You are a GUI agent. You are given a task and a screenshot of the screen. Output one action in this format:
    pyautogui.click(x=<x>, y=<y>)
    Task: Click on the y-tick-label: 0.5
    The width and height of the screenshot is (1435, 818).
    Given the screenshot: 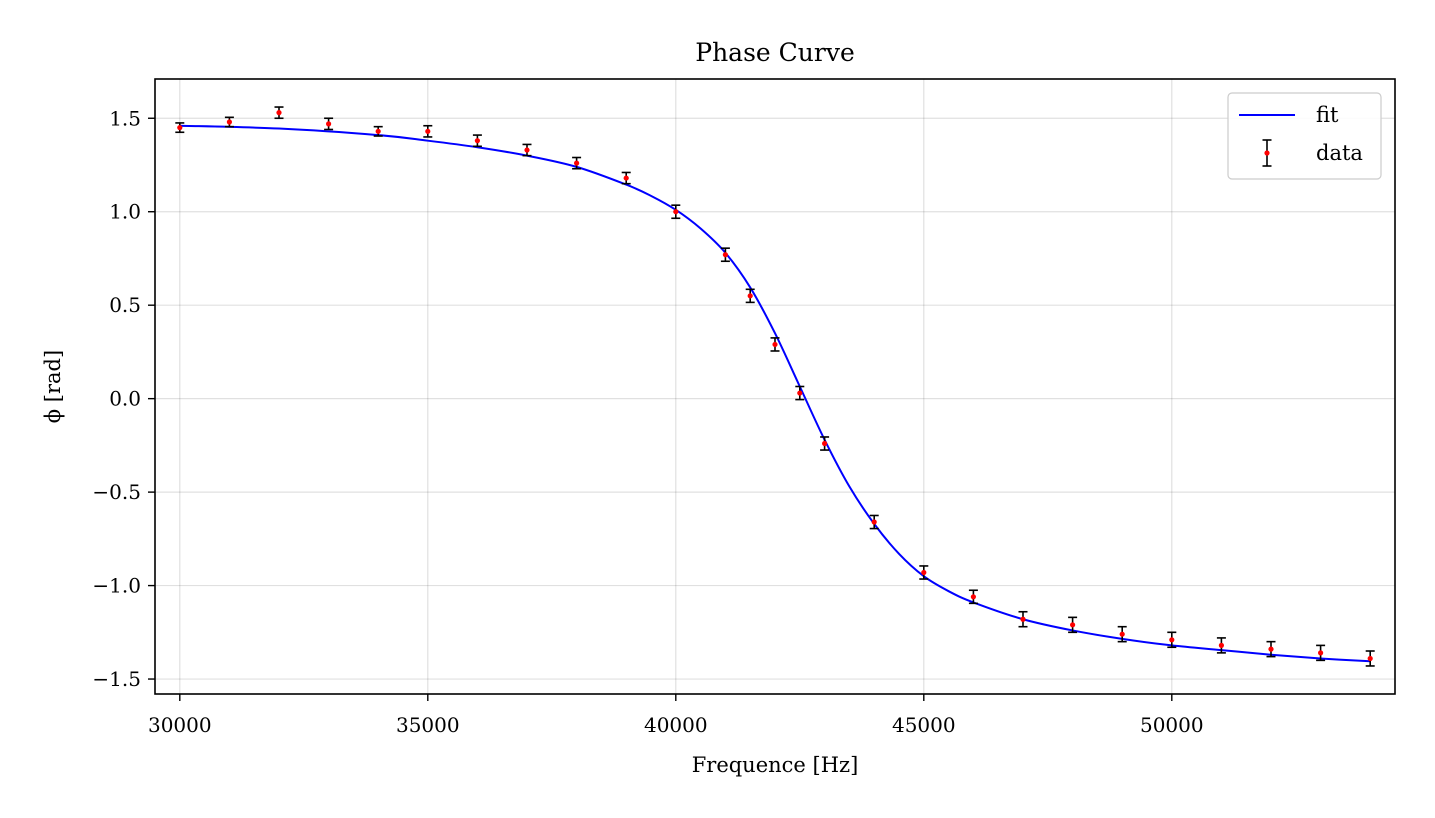 What is the action you would take?
    pyautogui.click(x=125, y=305)
    